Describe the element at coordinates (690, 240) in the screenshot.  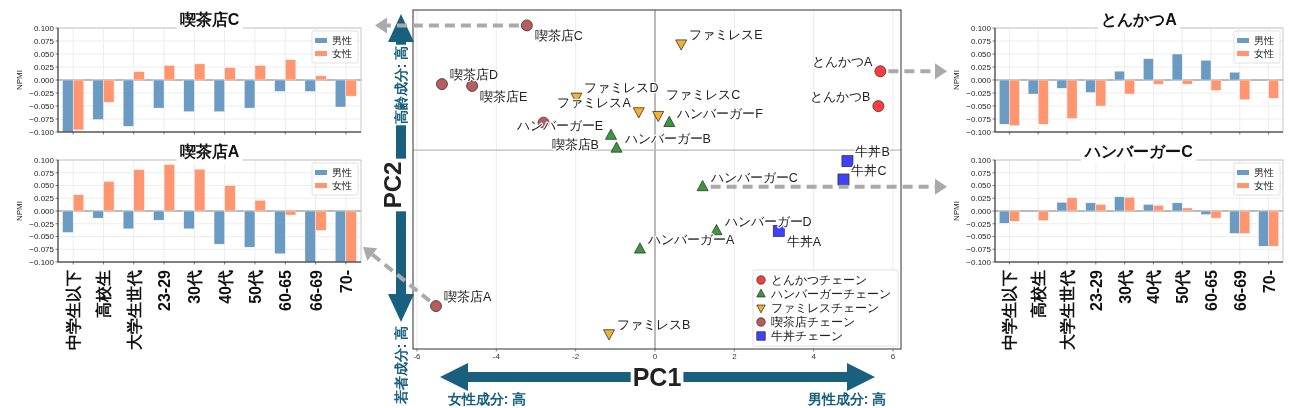
I see `annotation: ハンバーガーA` at that location.